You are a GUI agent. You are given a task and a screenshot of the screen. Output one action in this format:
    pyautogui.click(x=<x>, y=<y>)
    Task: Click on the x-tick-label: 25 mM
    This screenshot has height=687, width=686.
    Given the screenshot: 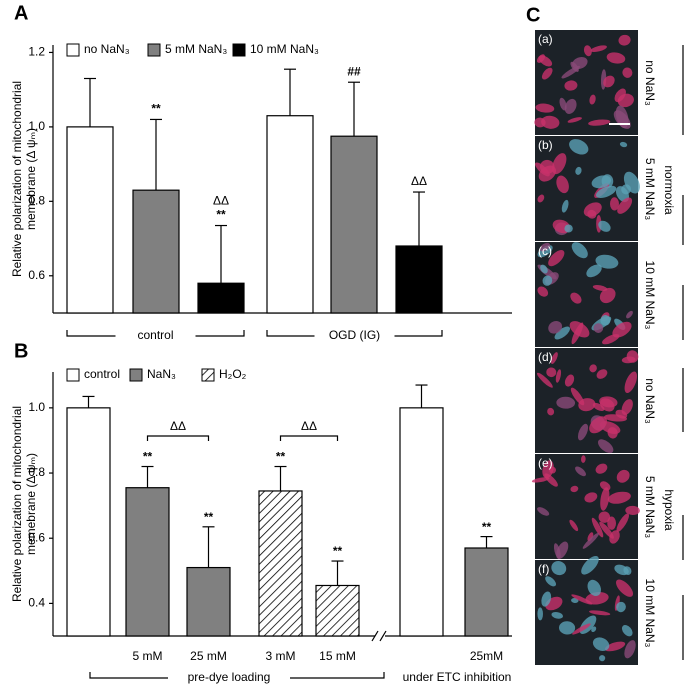 What is the action you would take?
    pyautogui.click(x=208, y=656)
    